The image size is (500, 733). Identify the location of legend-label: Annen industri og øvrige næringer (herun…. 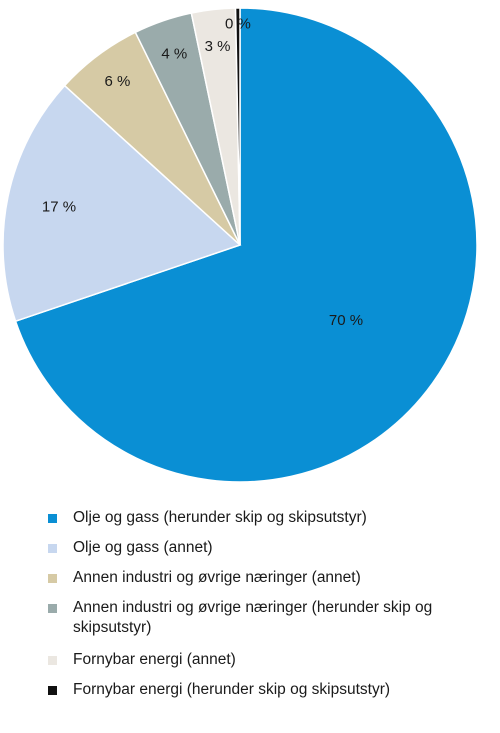
(253, 617).